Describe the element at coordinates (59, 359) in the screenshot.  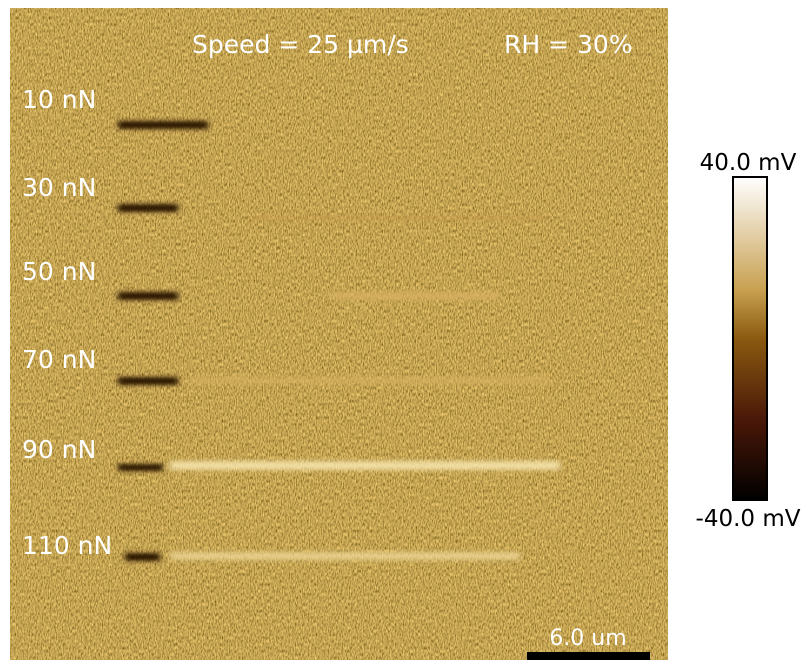
I see `load-label: 70 nN` at that location.